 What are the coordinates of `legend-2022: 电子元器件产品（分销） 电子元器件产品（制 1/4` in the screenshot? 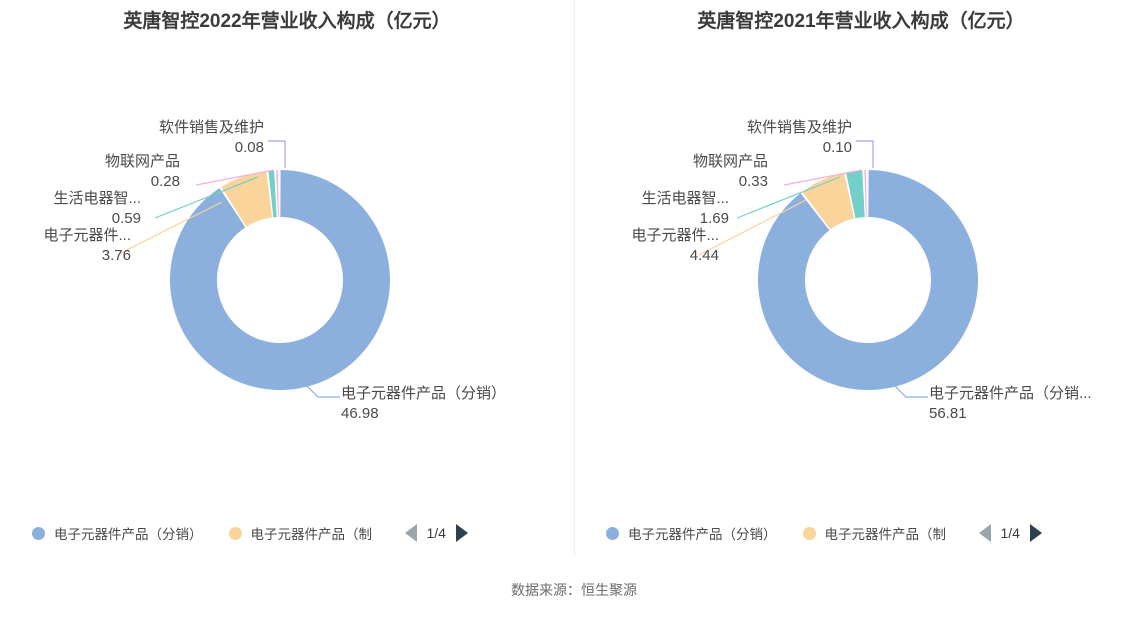 It's located at (287, 533).